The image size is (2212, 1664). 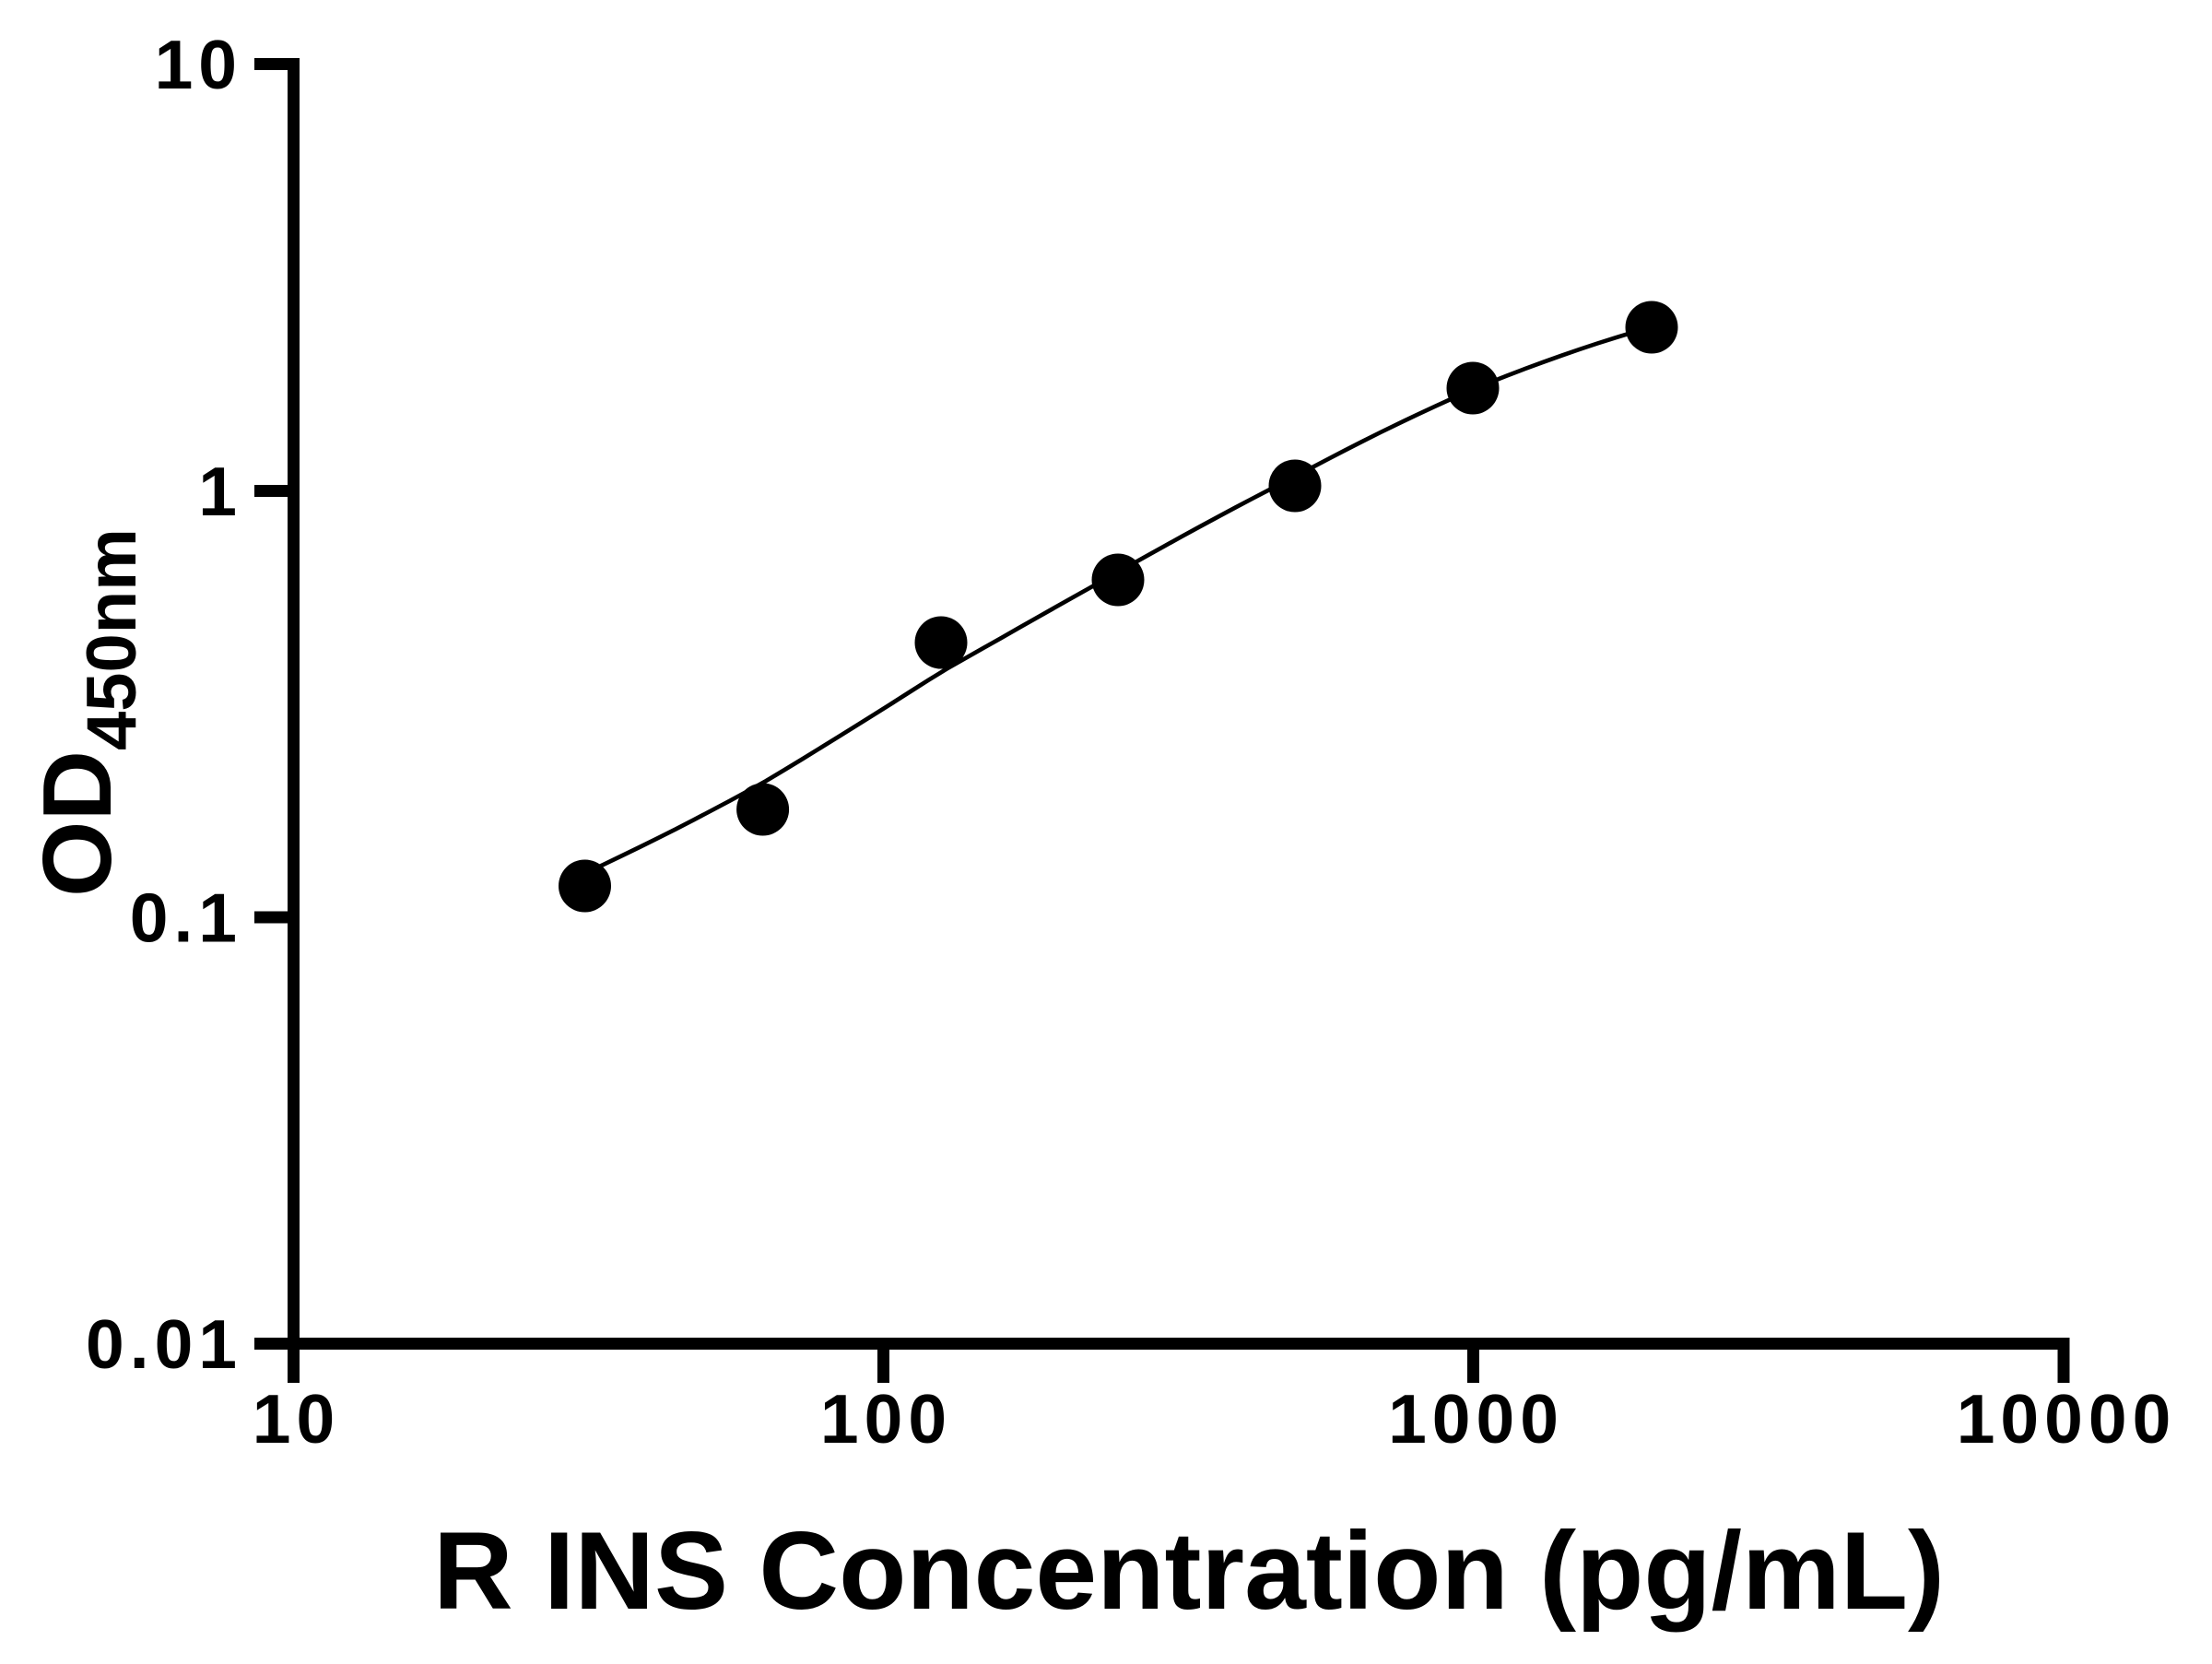 What do you see at coordinates (220, 491) in the screenshot?
I see `svg-text: 1` at bounding box center [220, 491].